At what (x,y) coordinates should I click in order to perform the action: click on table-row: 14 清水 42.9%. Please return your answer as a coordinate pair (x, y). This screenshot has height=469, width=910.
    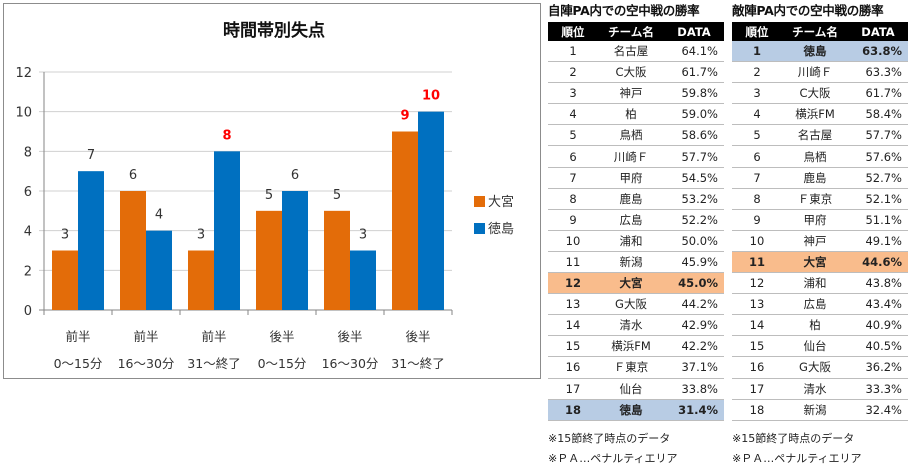
    Looking at the image, I should click on (636, 325).